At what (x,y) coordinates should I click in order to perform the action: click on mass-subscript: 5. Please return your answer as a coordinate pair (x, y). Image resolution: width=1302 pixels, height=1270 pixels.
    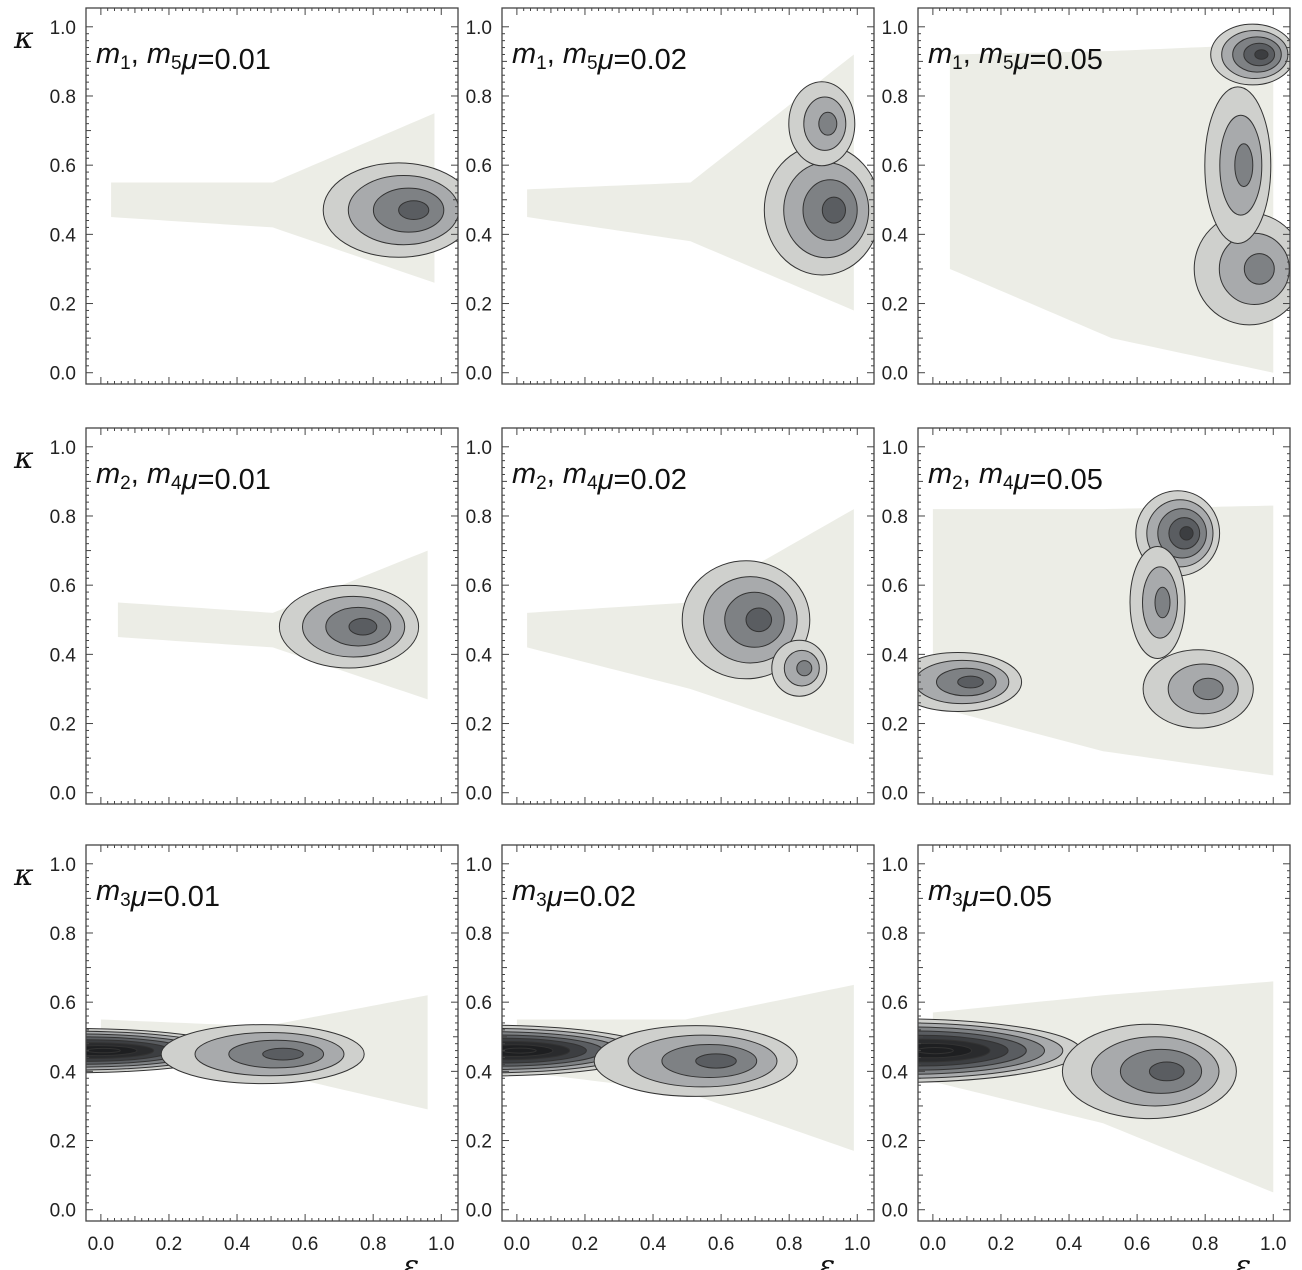
    Looking at the image, I should click on (592, 63).